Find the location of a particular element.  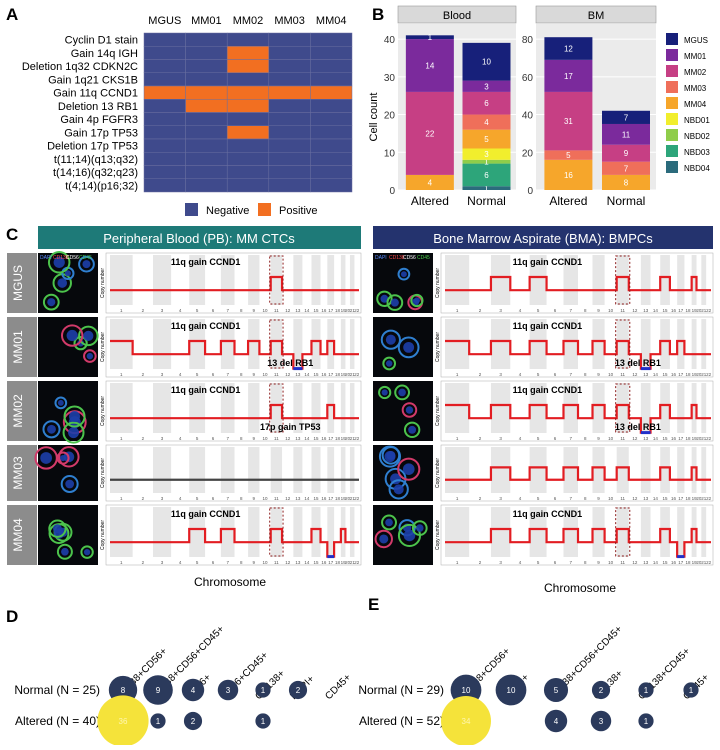

bubble-value: 10 is located at coordinates (511, 690).